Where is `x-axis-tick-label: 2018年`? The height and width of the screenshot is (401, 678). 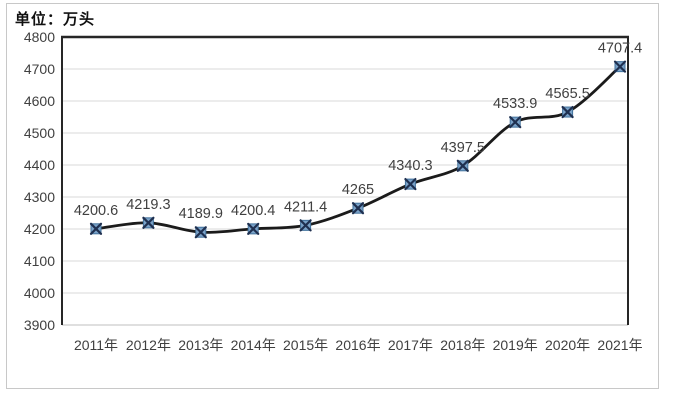
x-axis-tick-label: 2018年 is located at coordinates (462, 345).